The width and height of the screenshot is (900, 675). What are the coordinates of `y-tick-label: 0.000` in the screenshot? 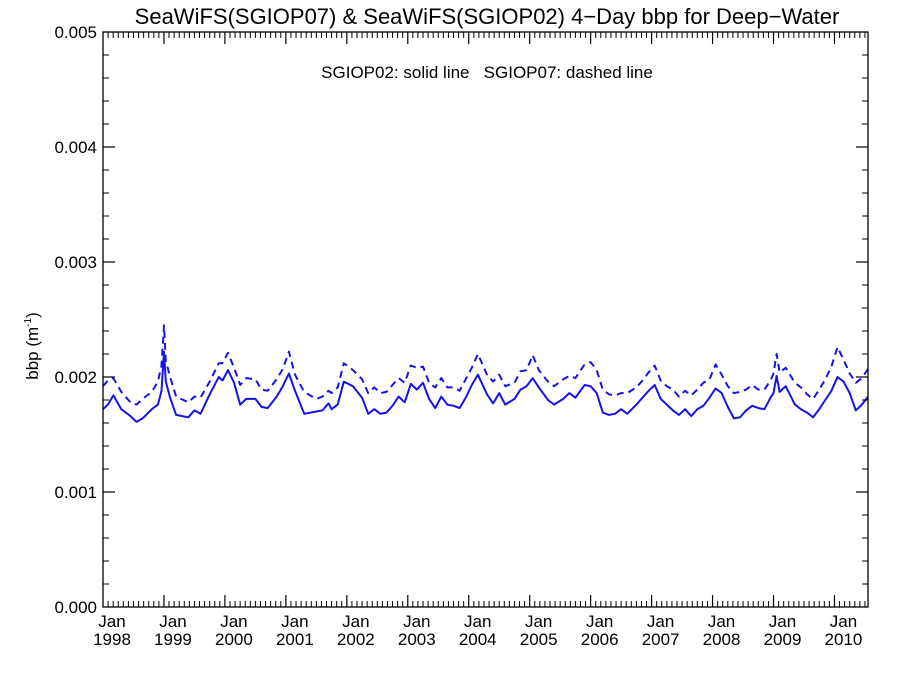 It's located at (75, 607).